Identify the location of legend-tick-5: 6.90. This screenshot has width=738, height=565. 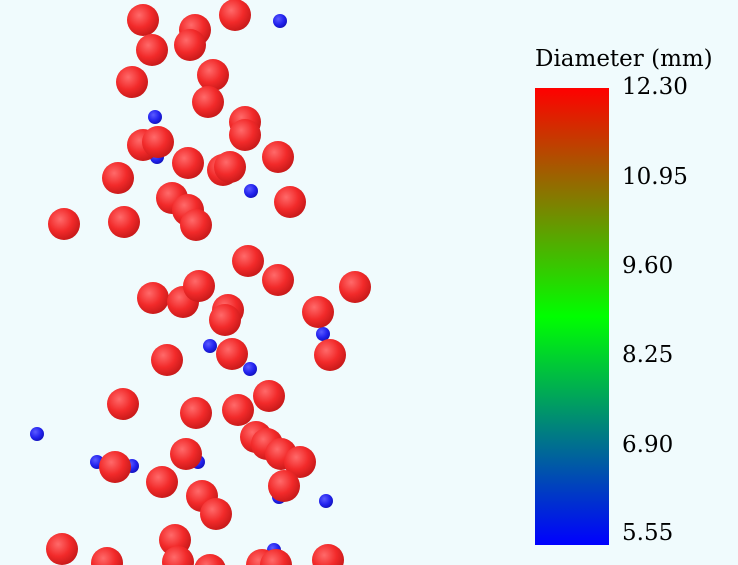
(648, 445).